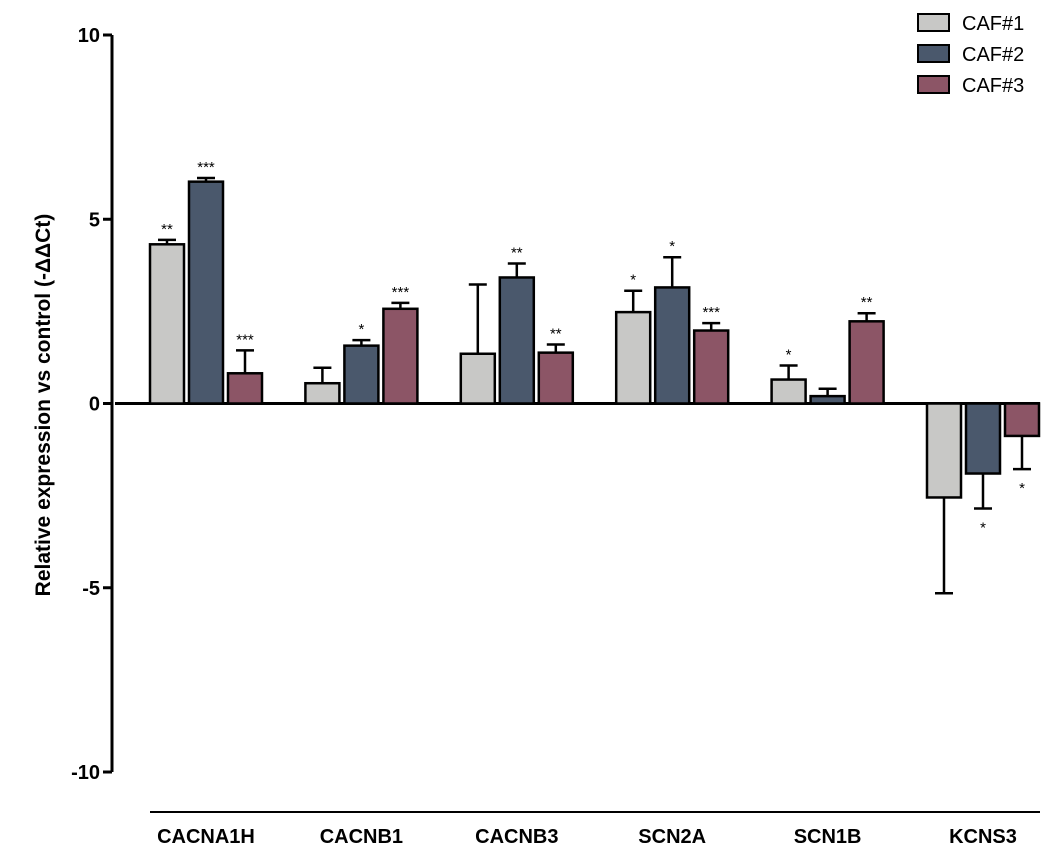  What do you see at coordinates (43, 405) in the screenshot?
I see `y-axis-label: Relative expression vs control (-ΔΔCt)` at bounding box center [43, 405].